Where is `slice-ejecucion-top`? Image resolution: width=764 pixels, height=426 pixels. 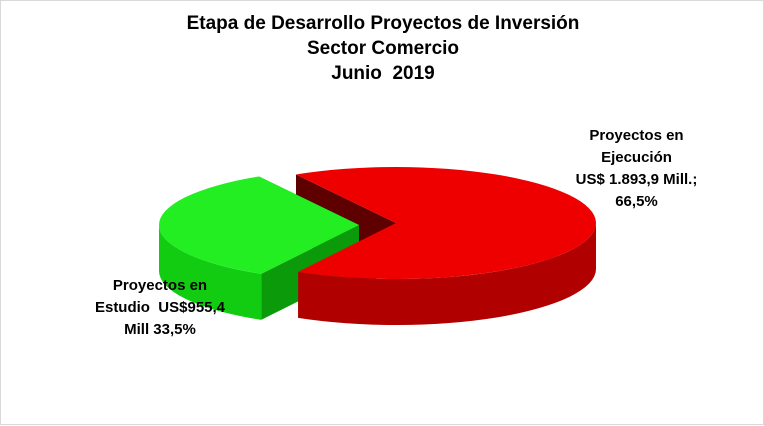 slice-ejecucion-top is located at coordinates (446, 223).